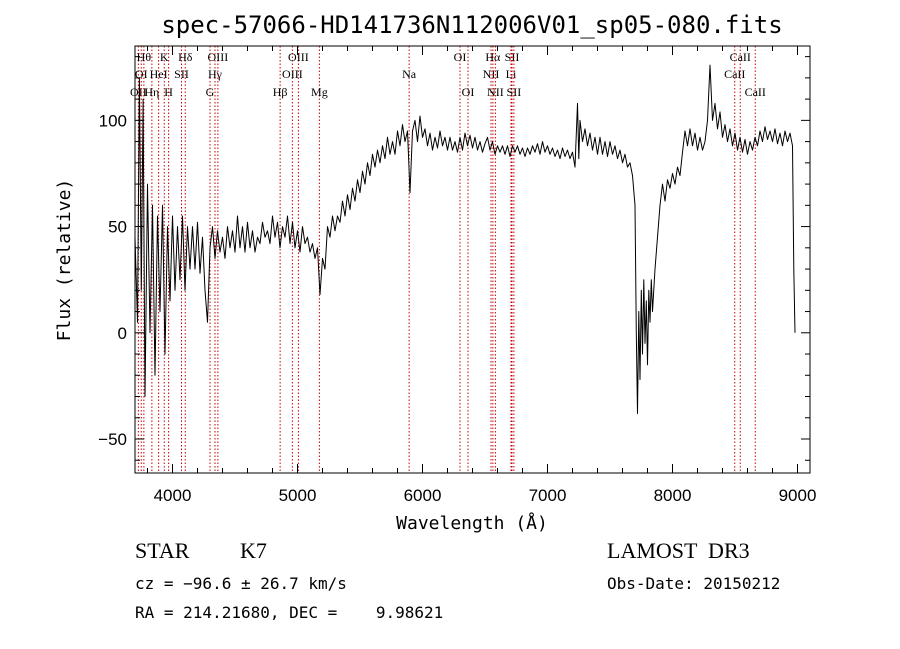  What do you see at coordinates (319, 92) in the screenshot?
I see `spectral-line-label: Mg` at bounding box center [319, 92].